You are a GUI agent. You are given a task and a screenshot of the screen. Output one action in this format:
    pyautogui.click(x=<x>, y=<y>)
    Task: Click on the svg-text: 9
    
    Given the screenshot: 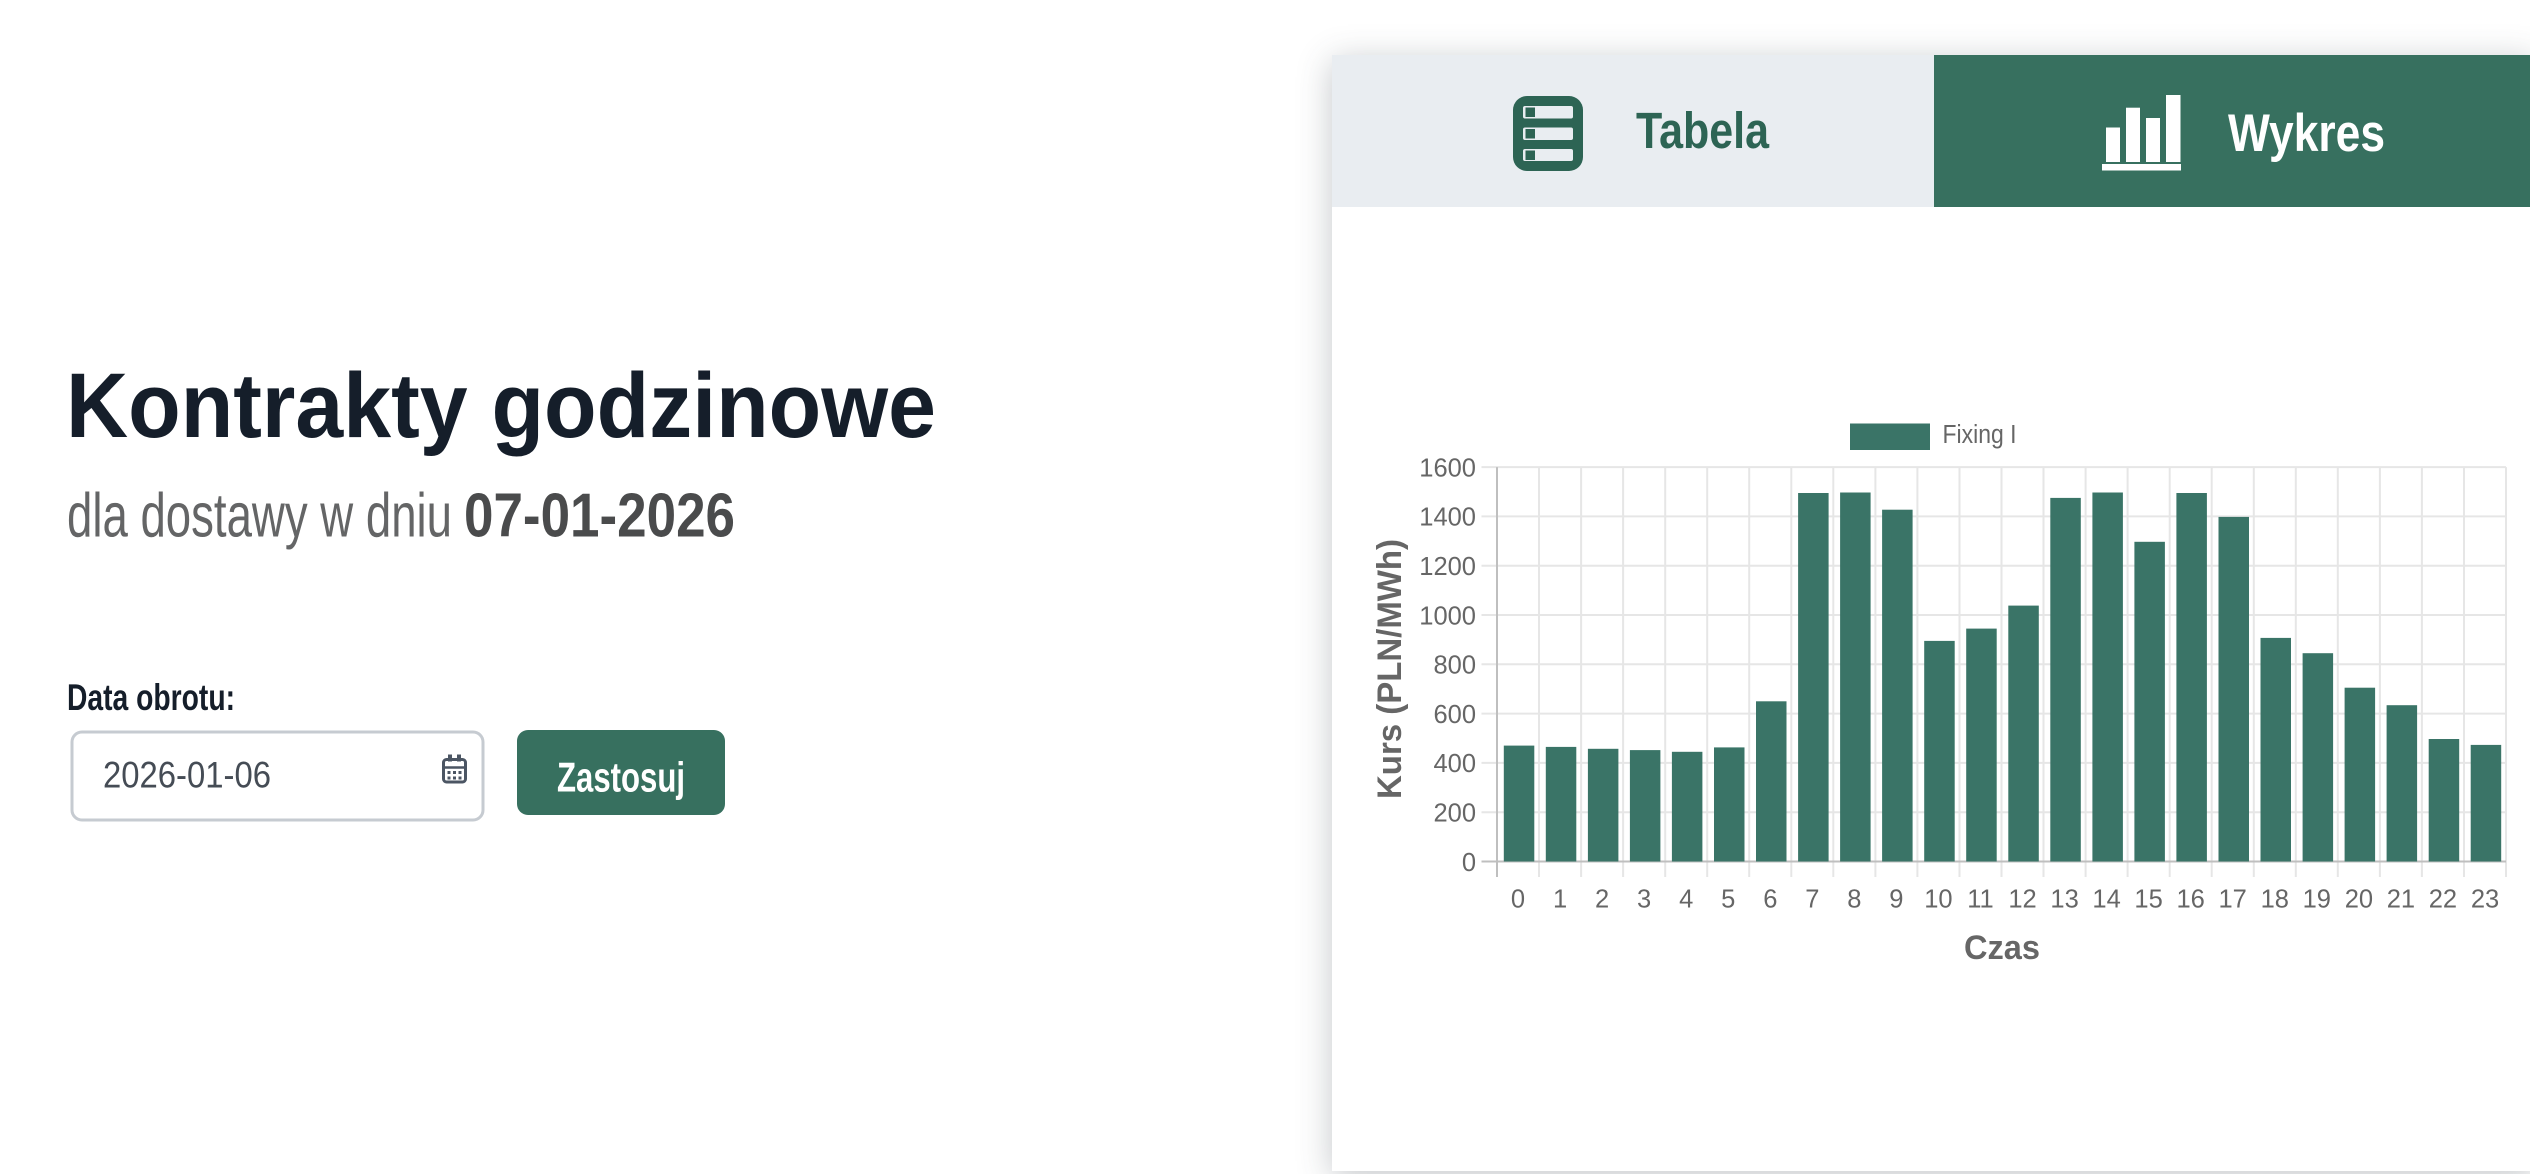 What is the action you would take?
    pyautogui.click(x=1896, y=900)
    